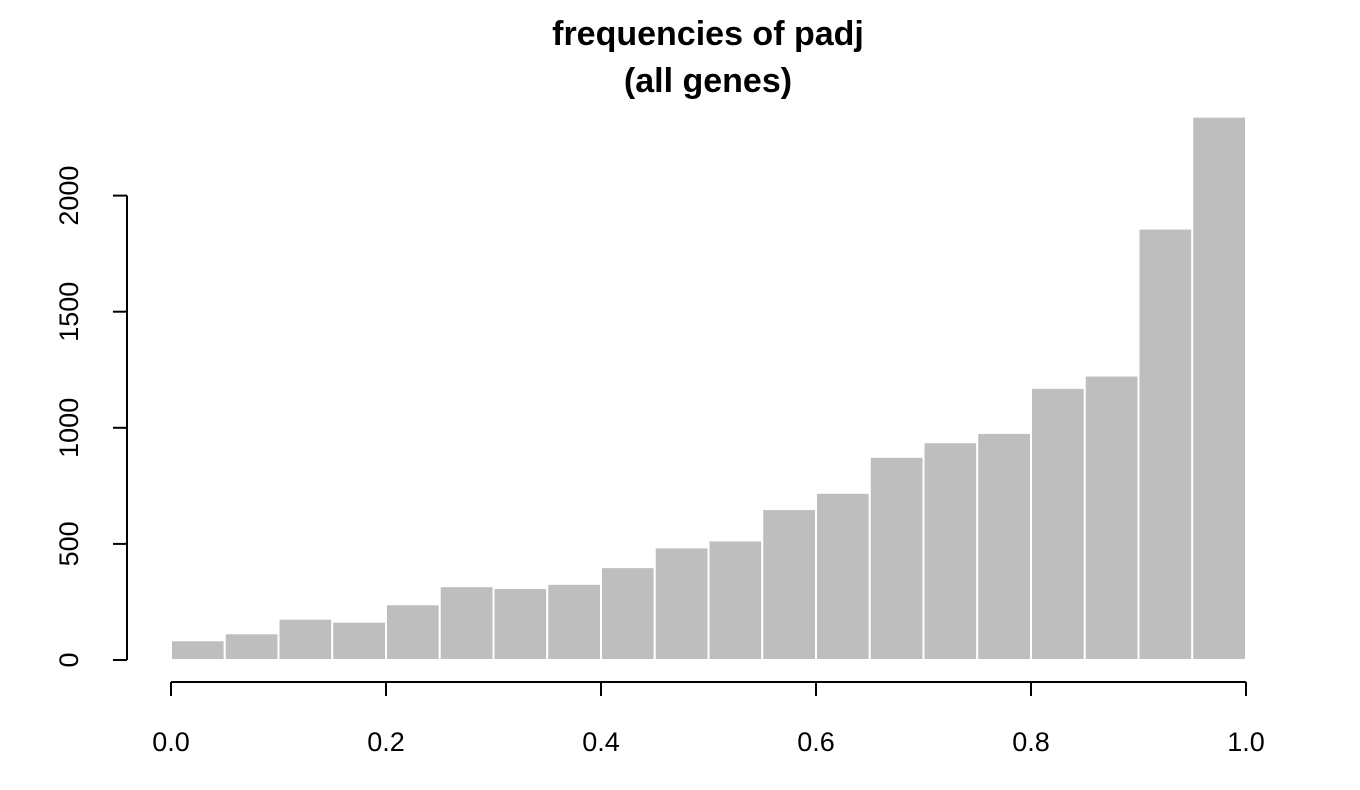 The width and height of the screenshot is (1360, 790). What do you see at coordinates (1246, 742) in the screenshot?
I see `x-tick-label: 1.0` at bounding box center [1246, 742].